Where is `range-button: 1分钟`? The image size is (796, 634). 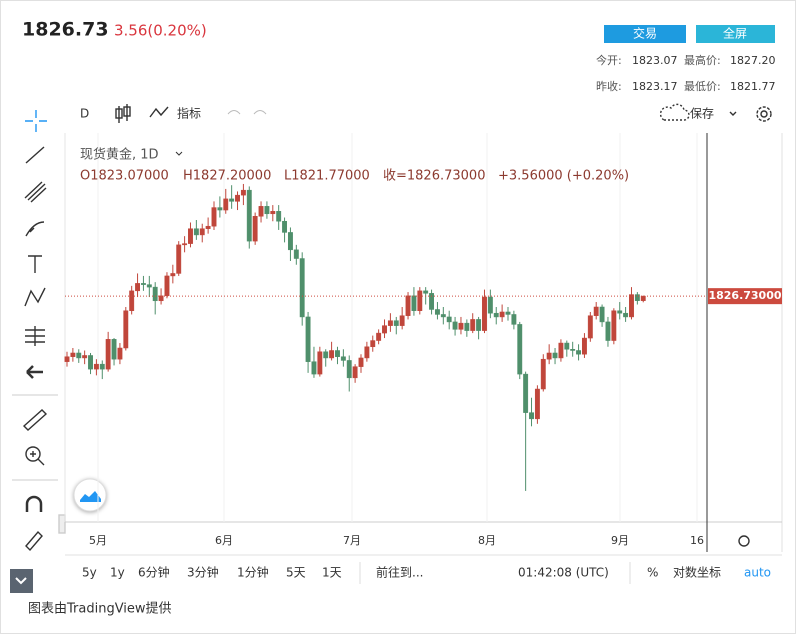 range-button: 1分钟 is located at coordinates (253, 572).